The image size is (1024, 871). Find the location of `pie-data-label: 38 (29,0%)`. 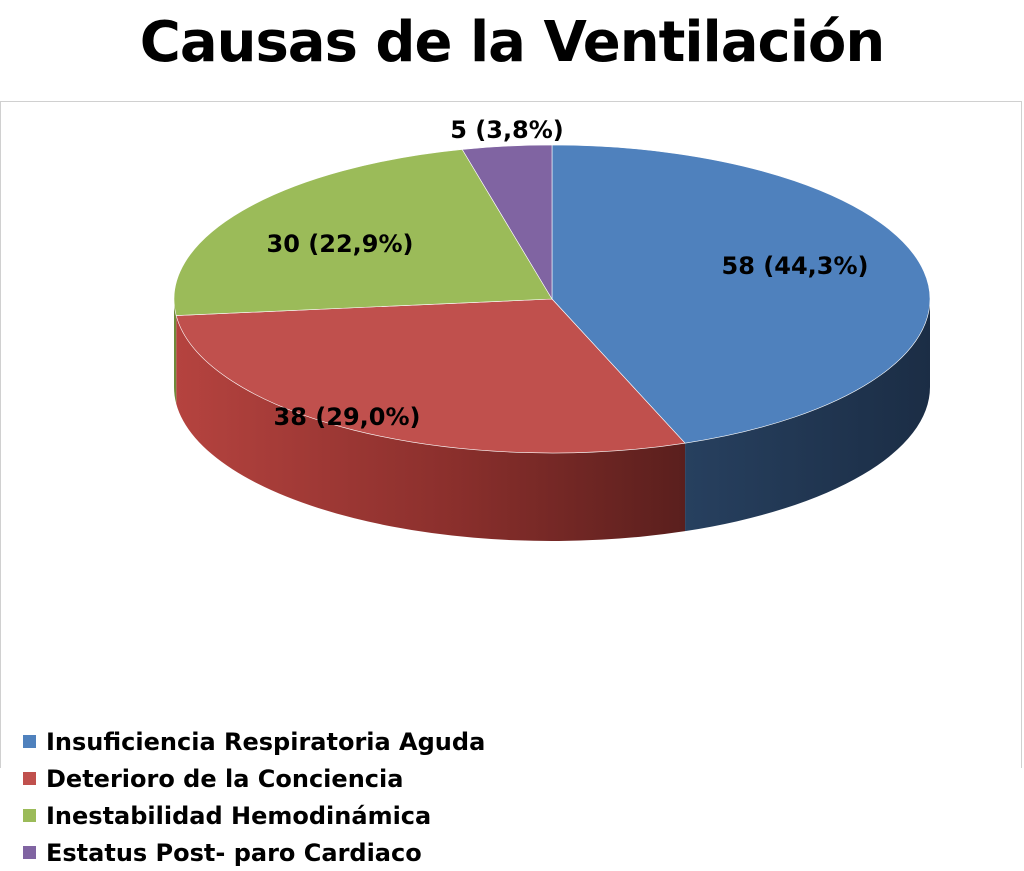

pie-data-label: 38 (29,0%) is located at coordinates (347, 417).